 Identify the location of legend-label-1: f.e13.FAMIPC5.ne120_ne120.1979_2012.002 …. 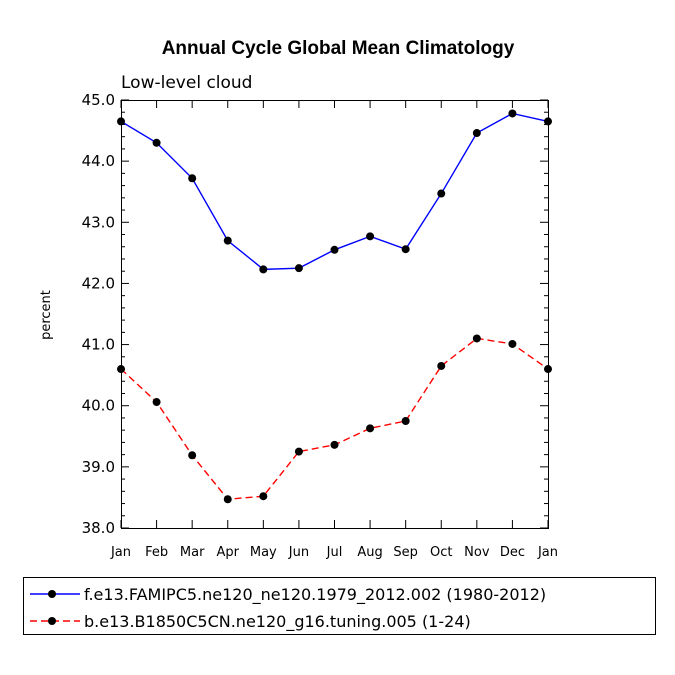
(315, 595).